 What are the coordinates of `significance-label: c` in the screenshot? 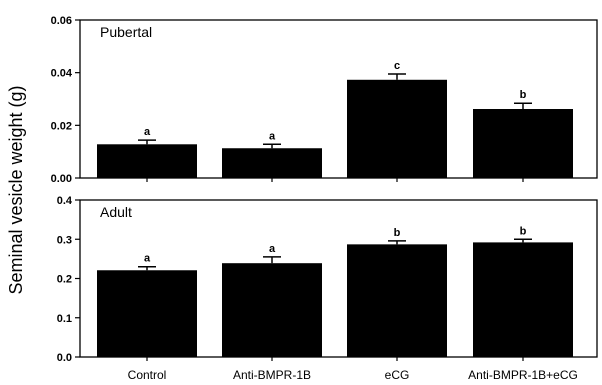 It's located at (397, 66).